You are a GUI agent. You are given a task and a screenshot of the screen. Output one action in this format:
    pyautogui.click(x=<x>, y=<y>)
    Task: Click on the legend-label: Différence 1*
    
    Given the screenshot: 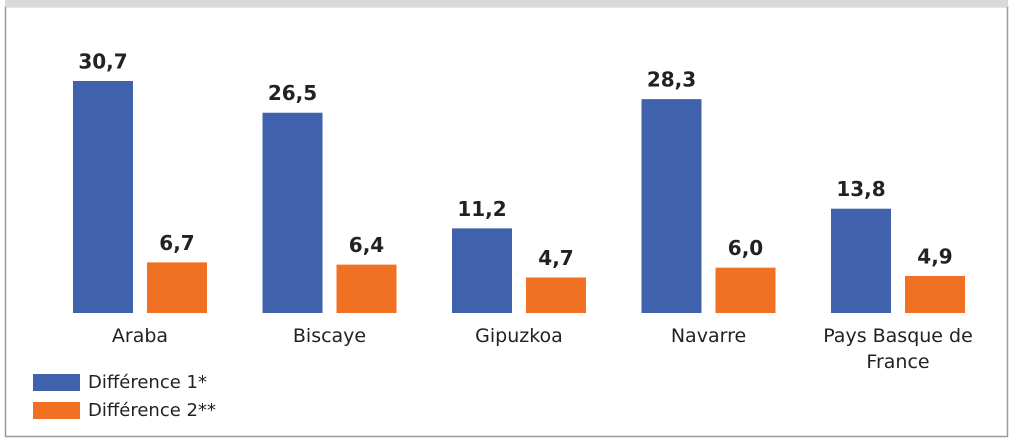 What is the action you would take?
    pyautogui.click(x=147, y=382)
    